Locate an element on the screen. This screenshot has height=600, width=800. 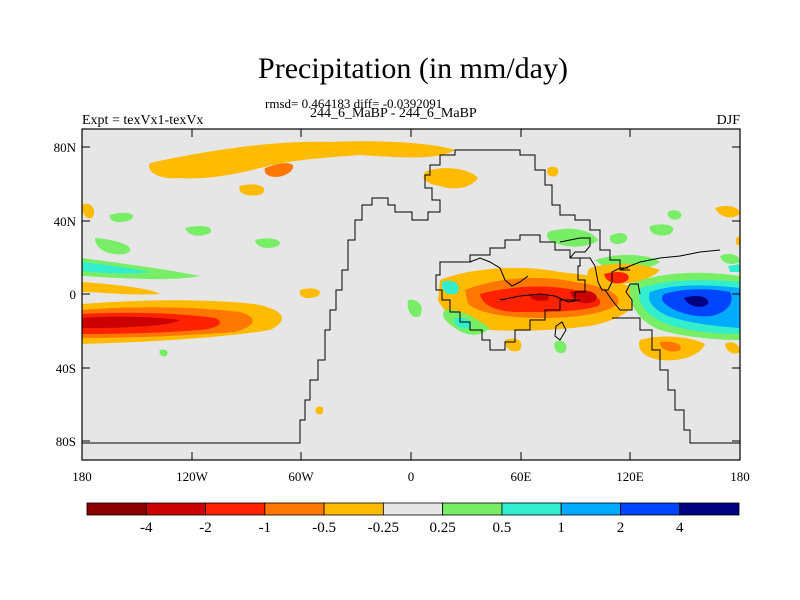
anomaly-npac-orange is located at coordinates (88, 211).